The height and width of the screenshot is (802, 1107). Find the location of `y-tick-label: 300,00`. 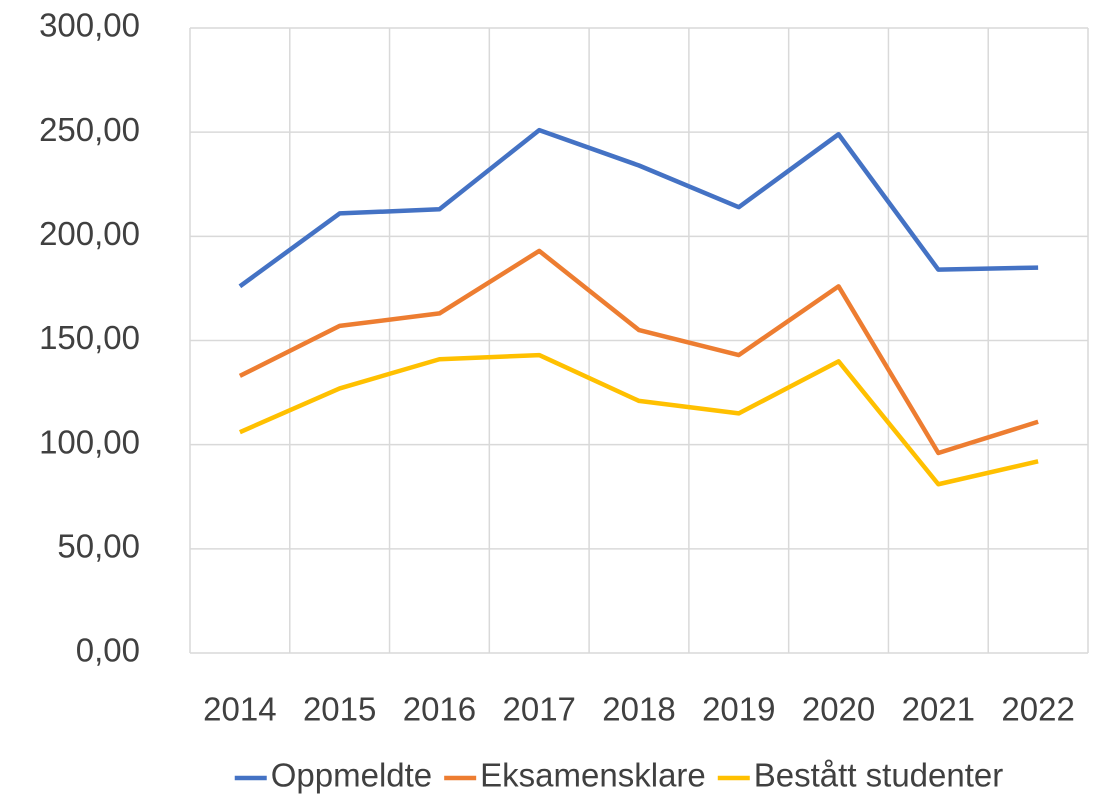

y-tick-label: 300,00 is located at coordinates (89, 25).